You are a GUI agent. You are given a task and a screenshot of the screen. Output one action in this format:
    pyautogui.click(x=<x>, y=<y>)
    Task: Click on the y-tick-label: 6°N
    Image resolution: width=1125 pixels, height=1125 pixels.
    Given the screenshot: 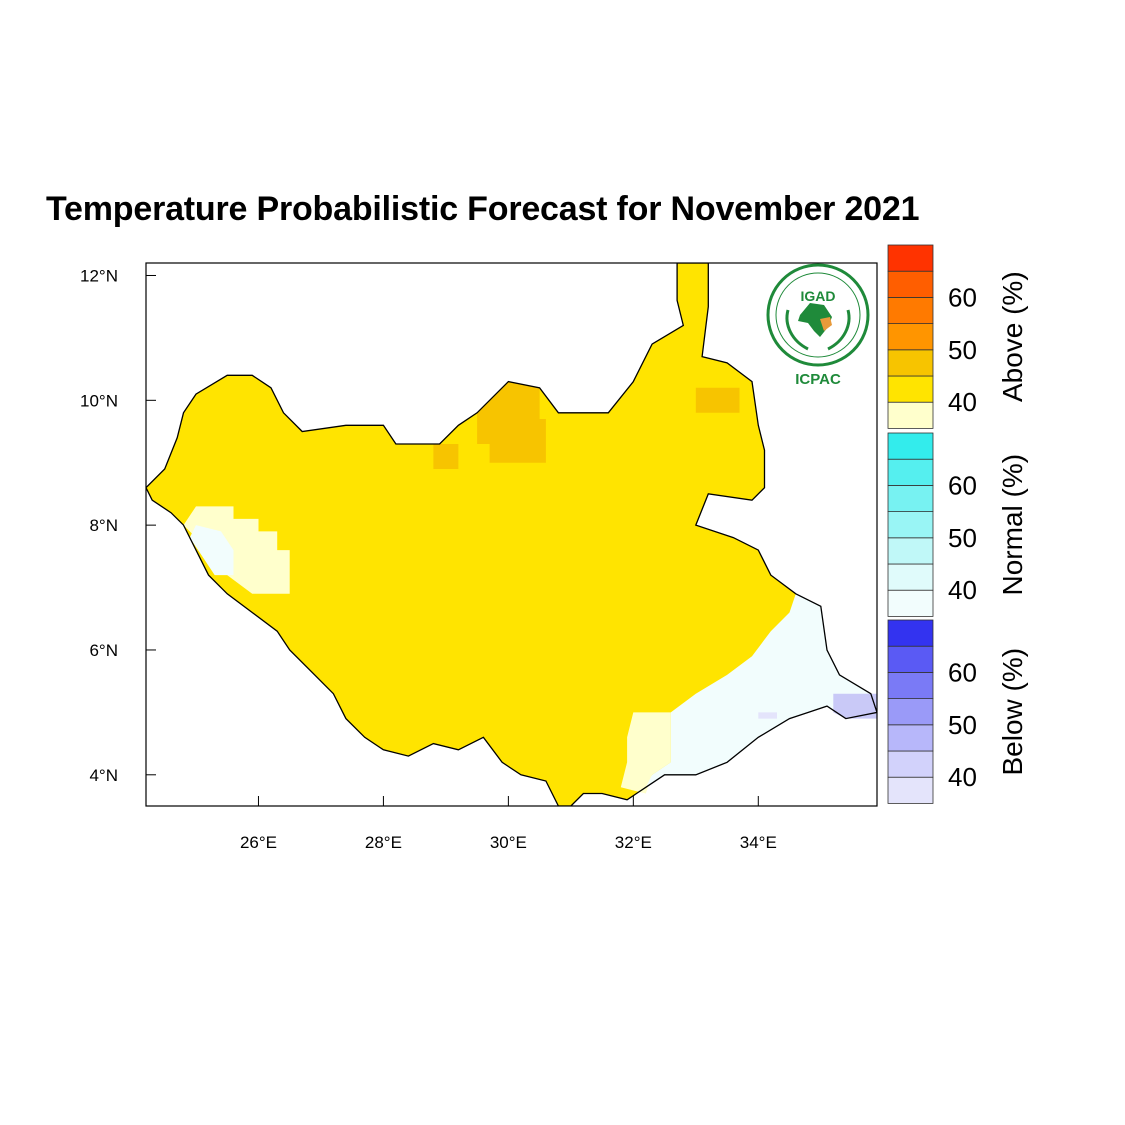 What is the action you would take?
    pyautogui.click(x=103, y=650)
    